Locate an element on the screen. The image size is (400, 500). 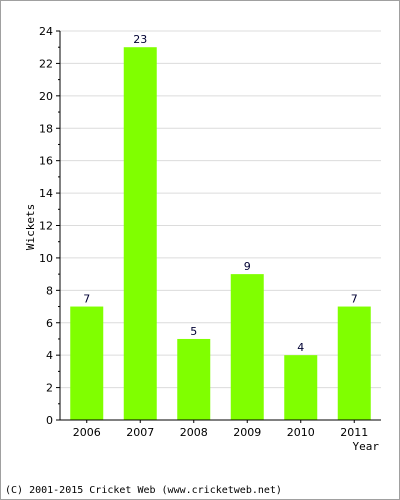
x-axis-title: Year is located at coordinates (366, 446).